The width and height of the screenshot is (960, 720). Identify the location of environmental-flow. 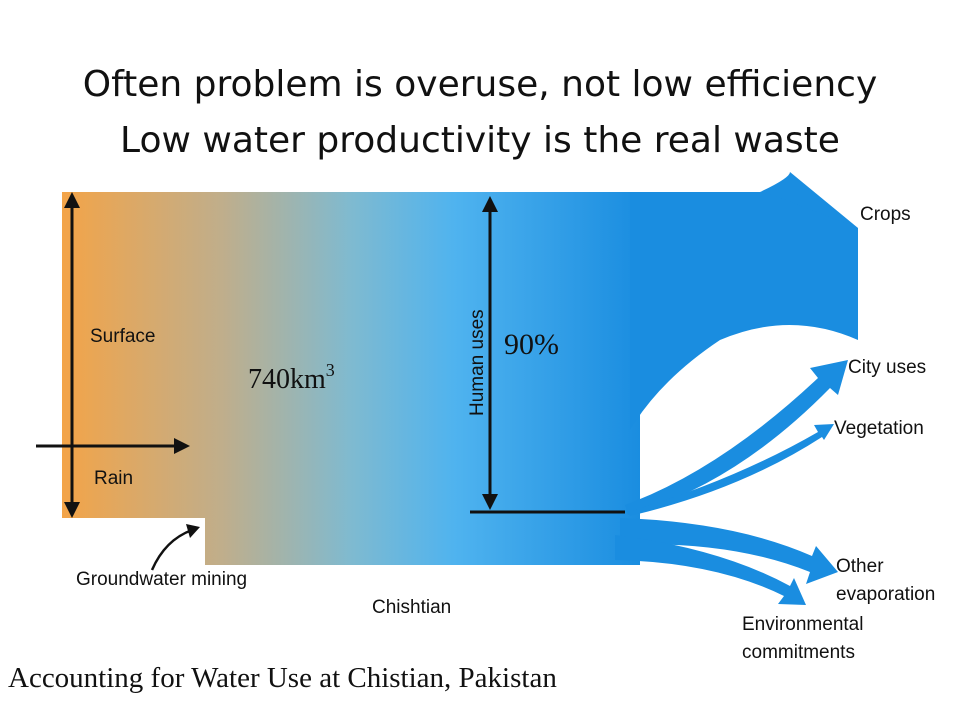
(710, 570).